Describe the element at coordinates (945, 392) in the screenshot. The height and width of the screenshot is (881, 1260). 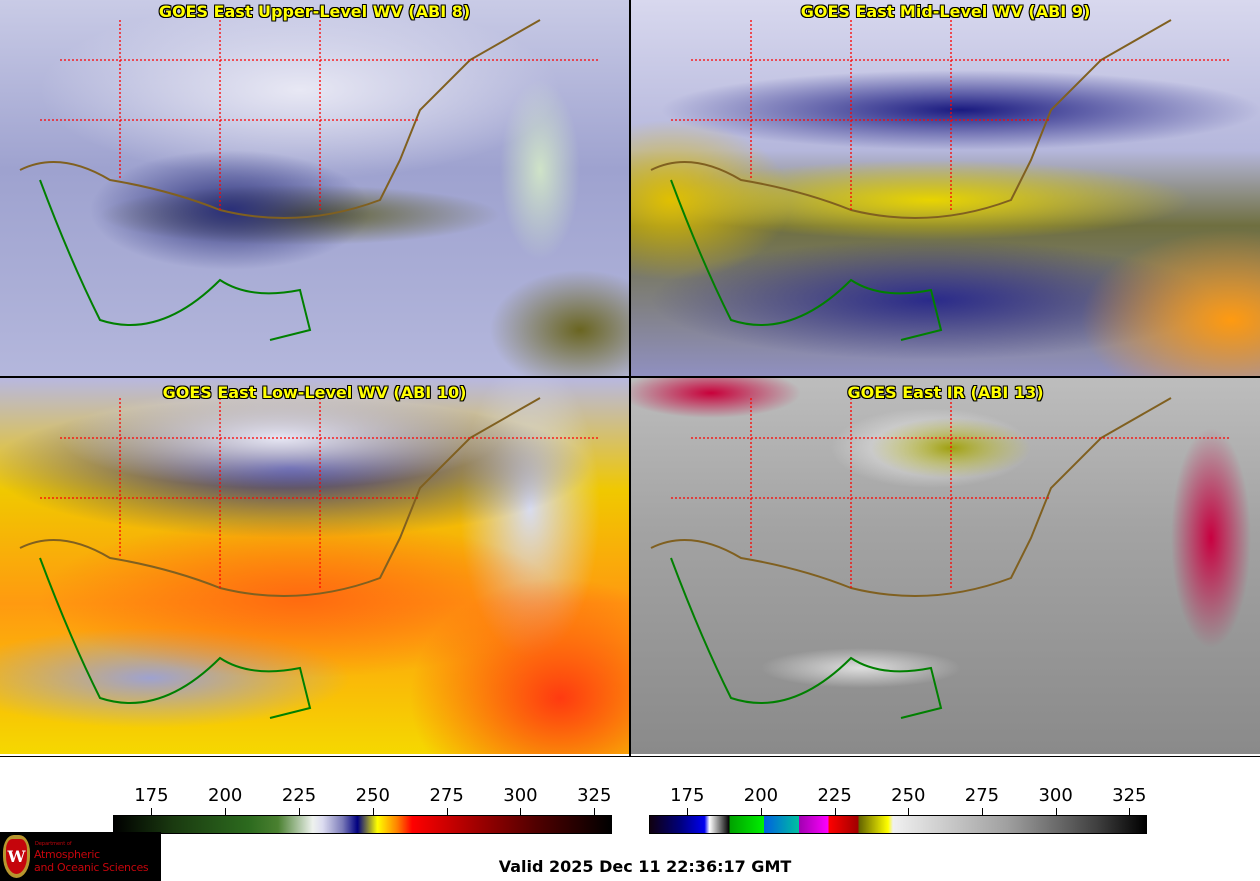
I see `panel-title: GOES East IR (ABI 13)` at that location.